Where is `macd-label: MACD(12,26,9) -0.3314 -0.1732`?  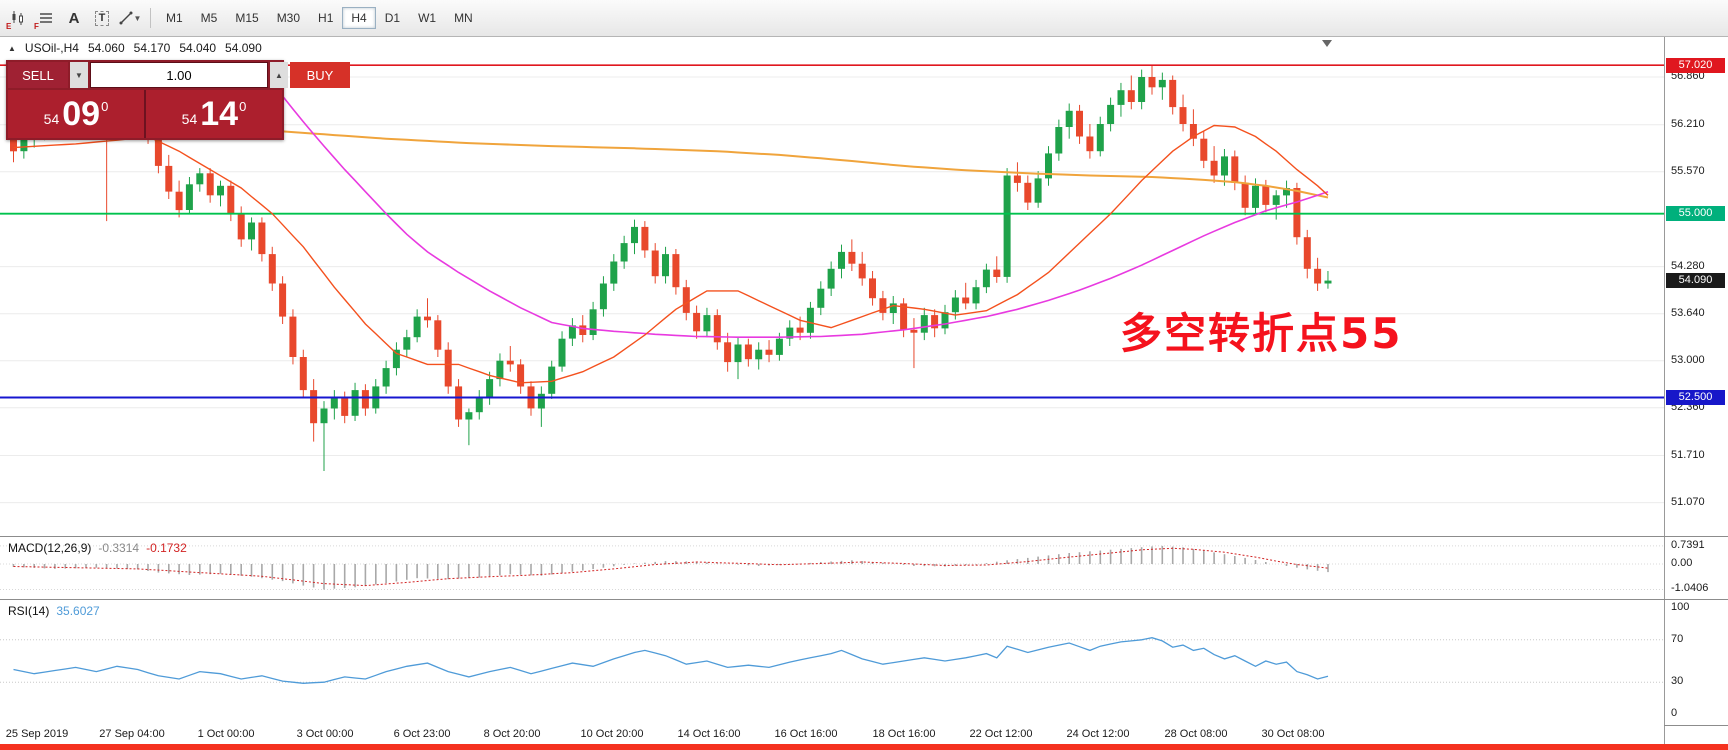
macd-label: MACD(12,26,9) -0.3314 -0.1732 is located at coordinates (97, 548).